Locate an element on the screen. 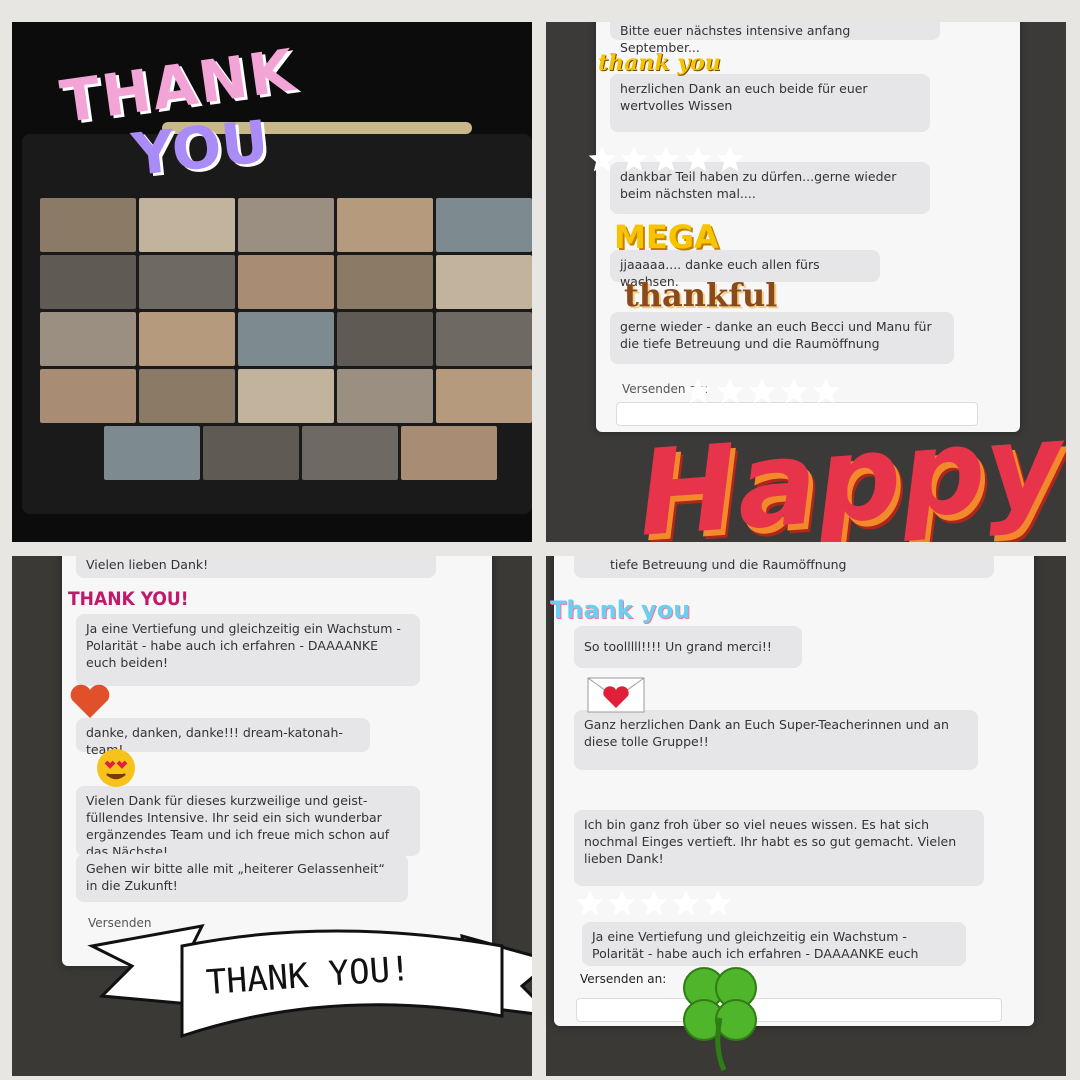 The height and width of the screenshot is (1080, 1080). emoji is located at coordinates (116, 768).